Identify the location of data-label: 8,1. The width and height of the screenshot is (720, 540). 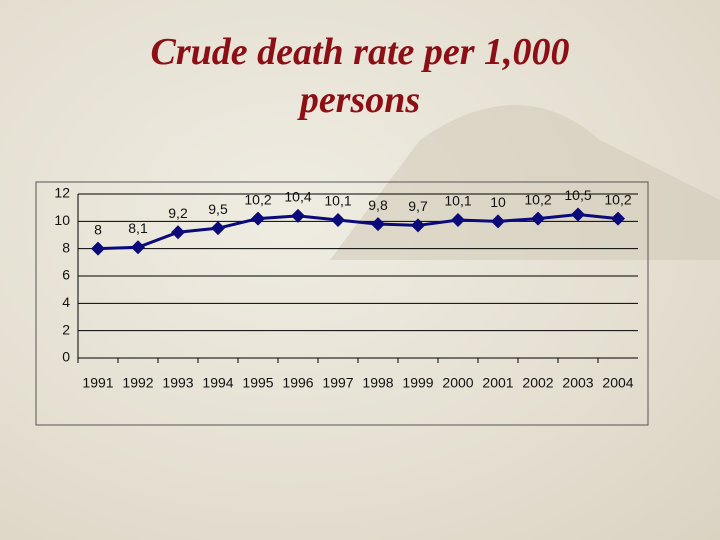
(138, 228).